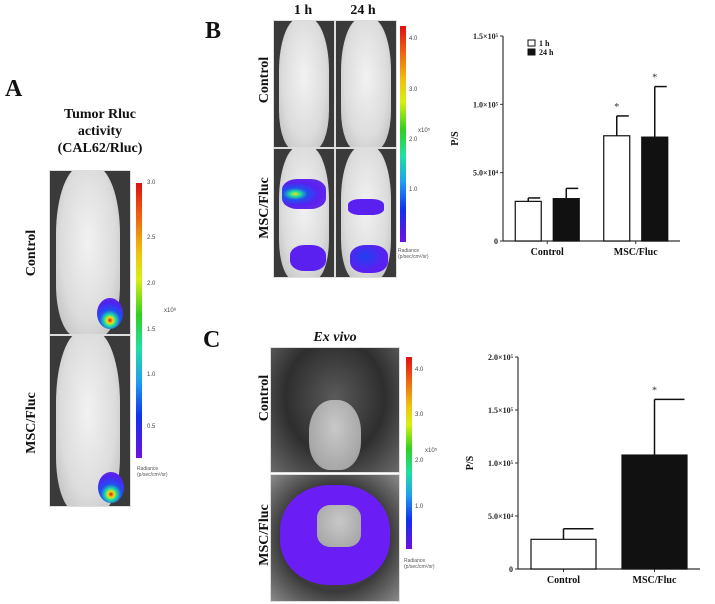  I want to click on panel-b-letter: B, so click(213, 31).